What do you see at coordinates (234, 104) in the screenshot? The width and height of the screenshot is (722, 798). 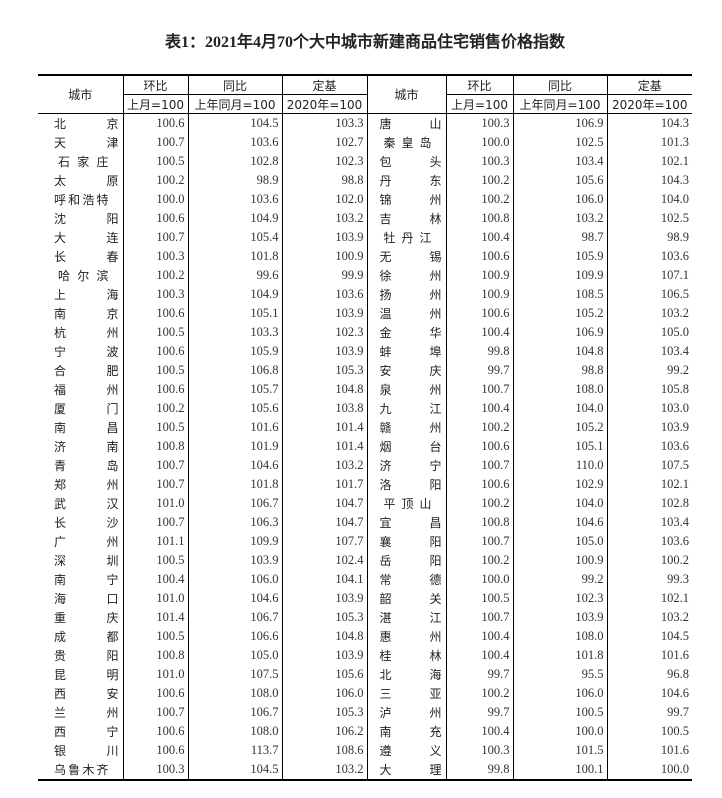 I see `header-yoy-sub: 上年同月=100` at bounding box center [234, 104].